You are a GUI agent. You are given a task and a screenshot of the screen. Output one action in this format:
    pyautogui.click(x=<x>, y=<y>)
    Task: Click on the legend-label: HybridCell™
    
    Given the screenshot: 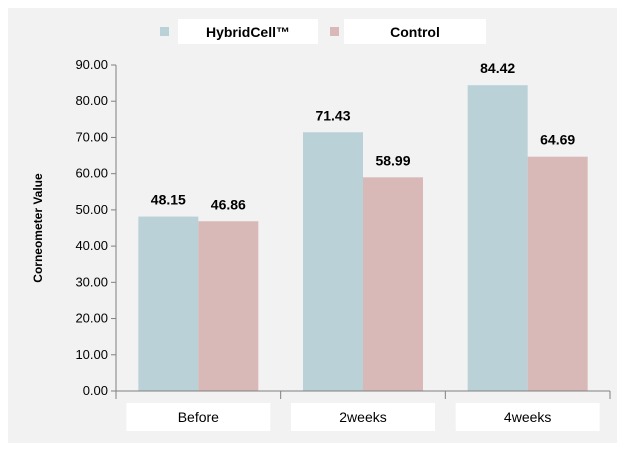 What is the action you would take?
    pyautogui.click(x=248, y=32)
    